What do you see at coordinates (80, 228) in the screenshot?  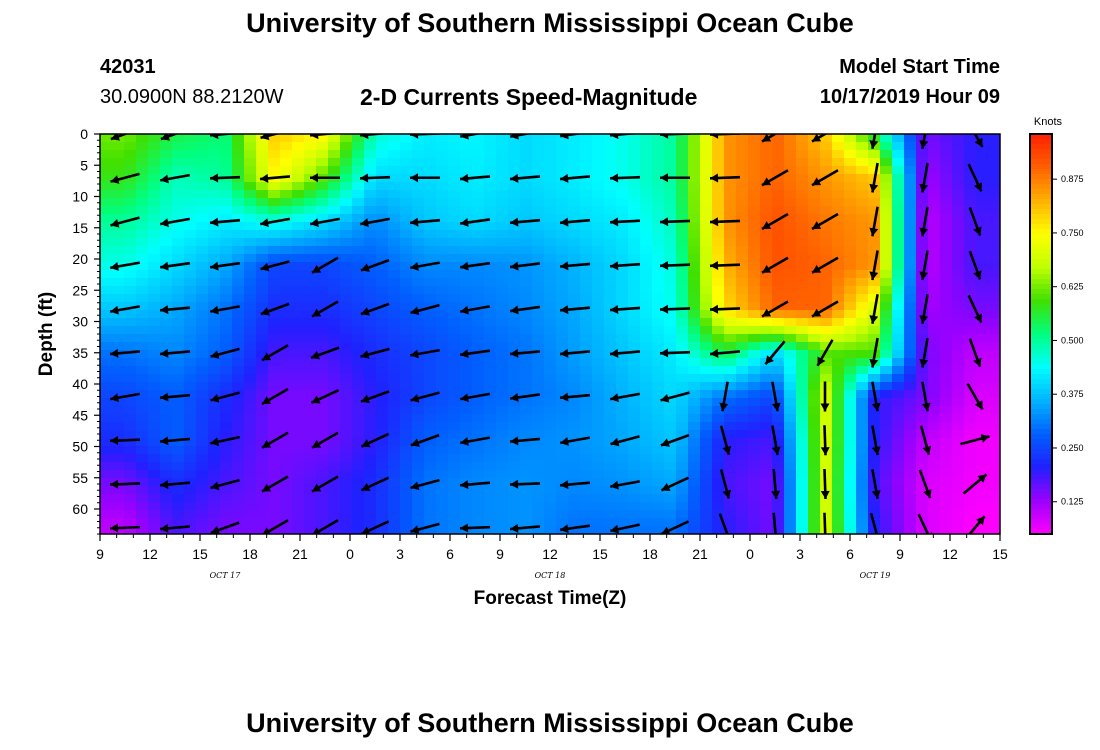 I see `y-tick-label: 15` at bounding box center [80, 228].